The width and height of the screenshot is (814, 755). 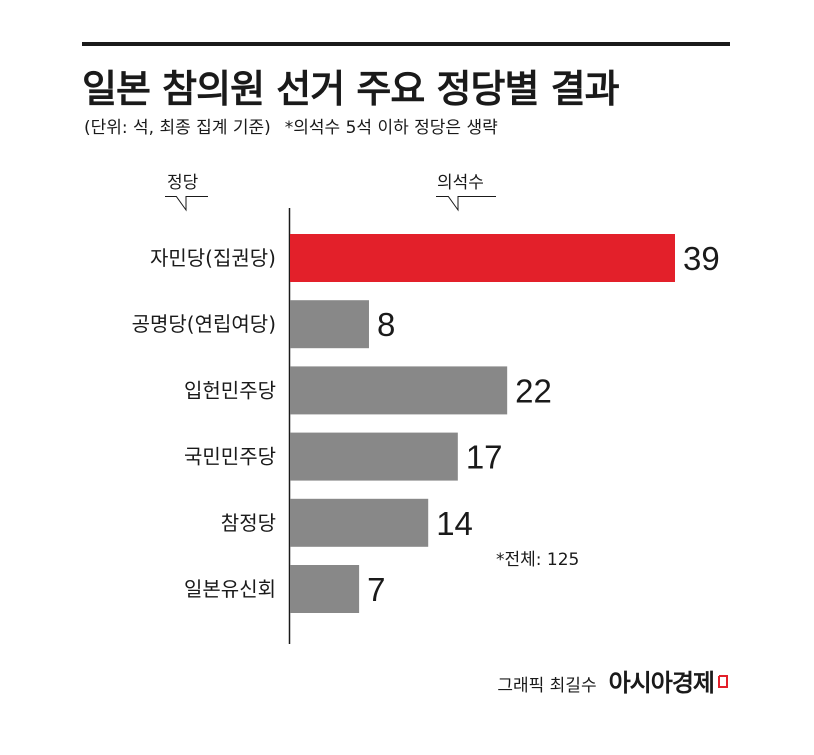 I want to click on omit-note: *의석수 5석 이하 정당은 생략, so click(x=391, y=128).